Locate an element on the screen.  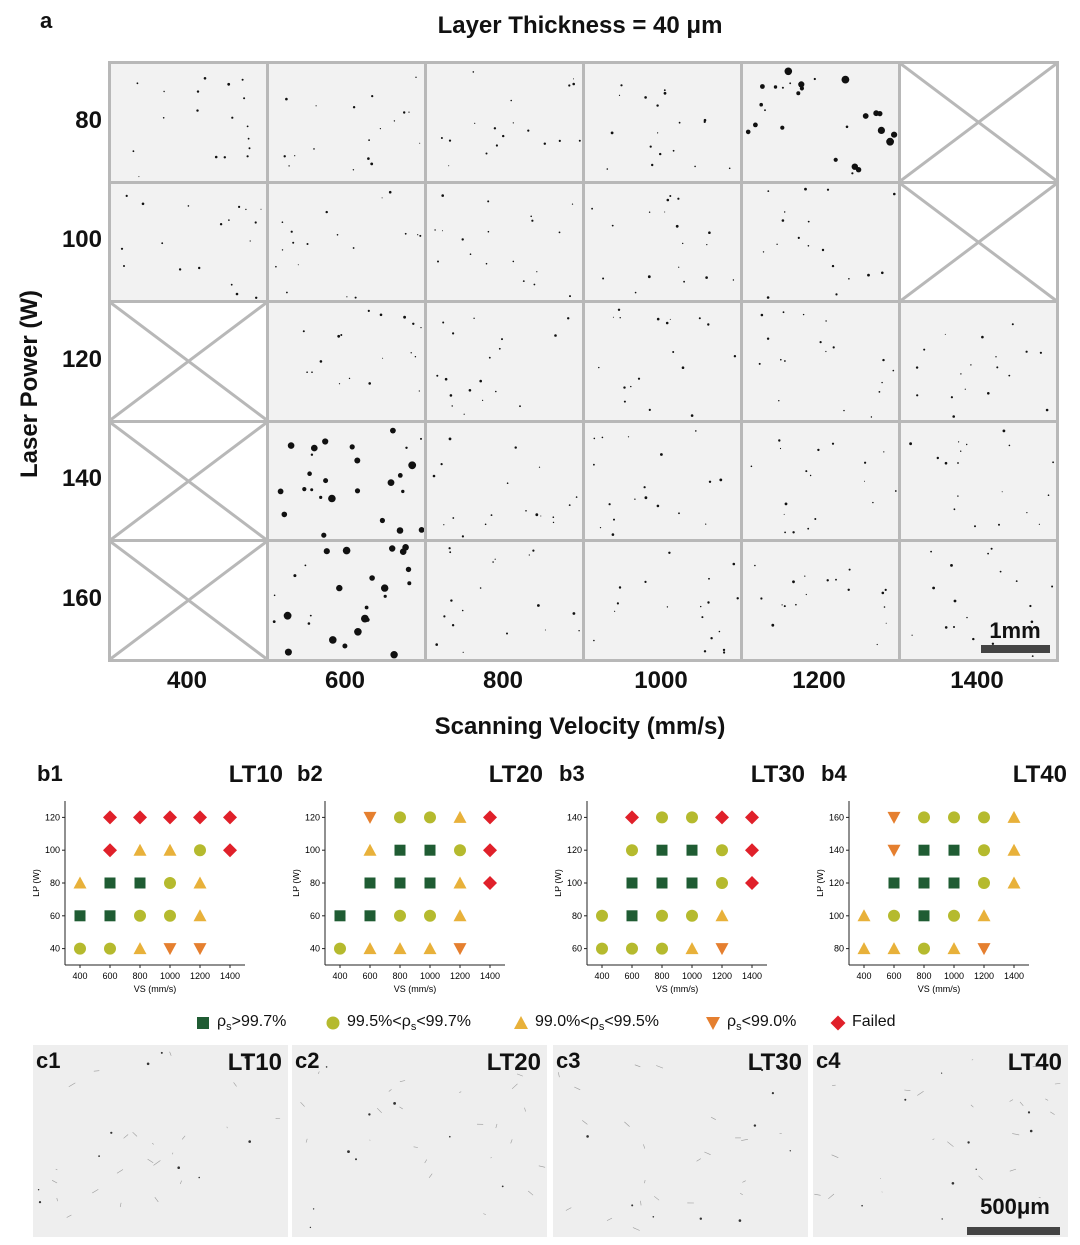
panel-letter: c3 is located at coordinates (568, 1060).